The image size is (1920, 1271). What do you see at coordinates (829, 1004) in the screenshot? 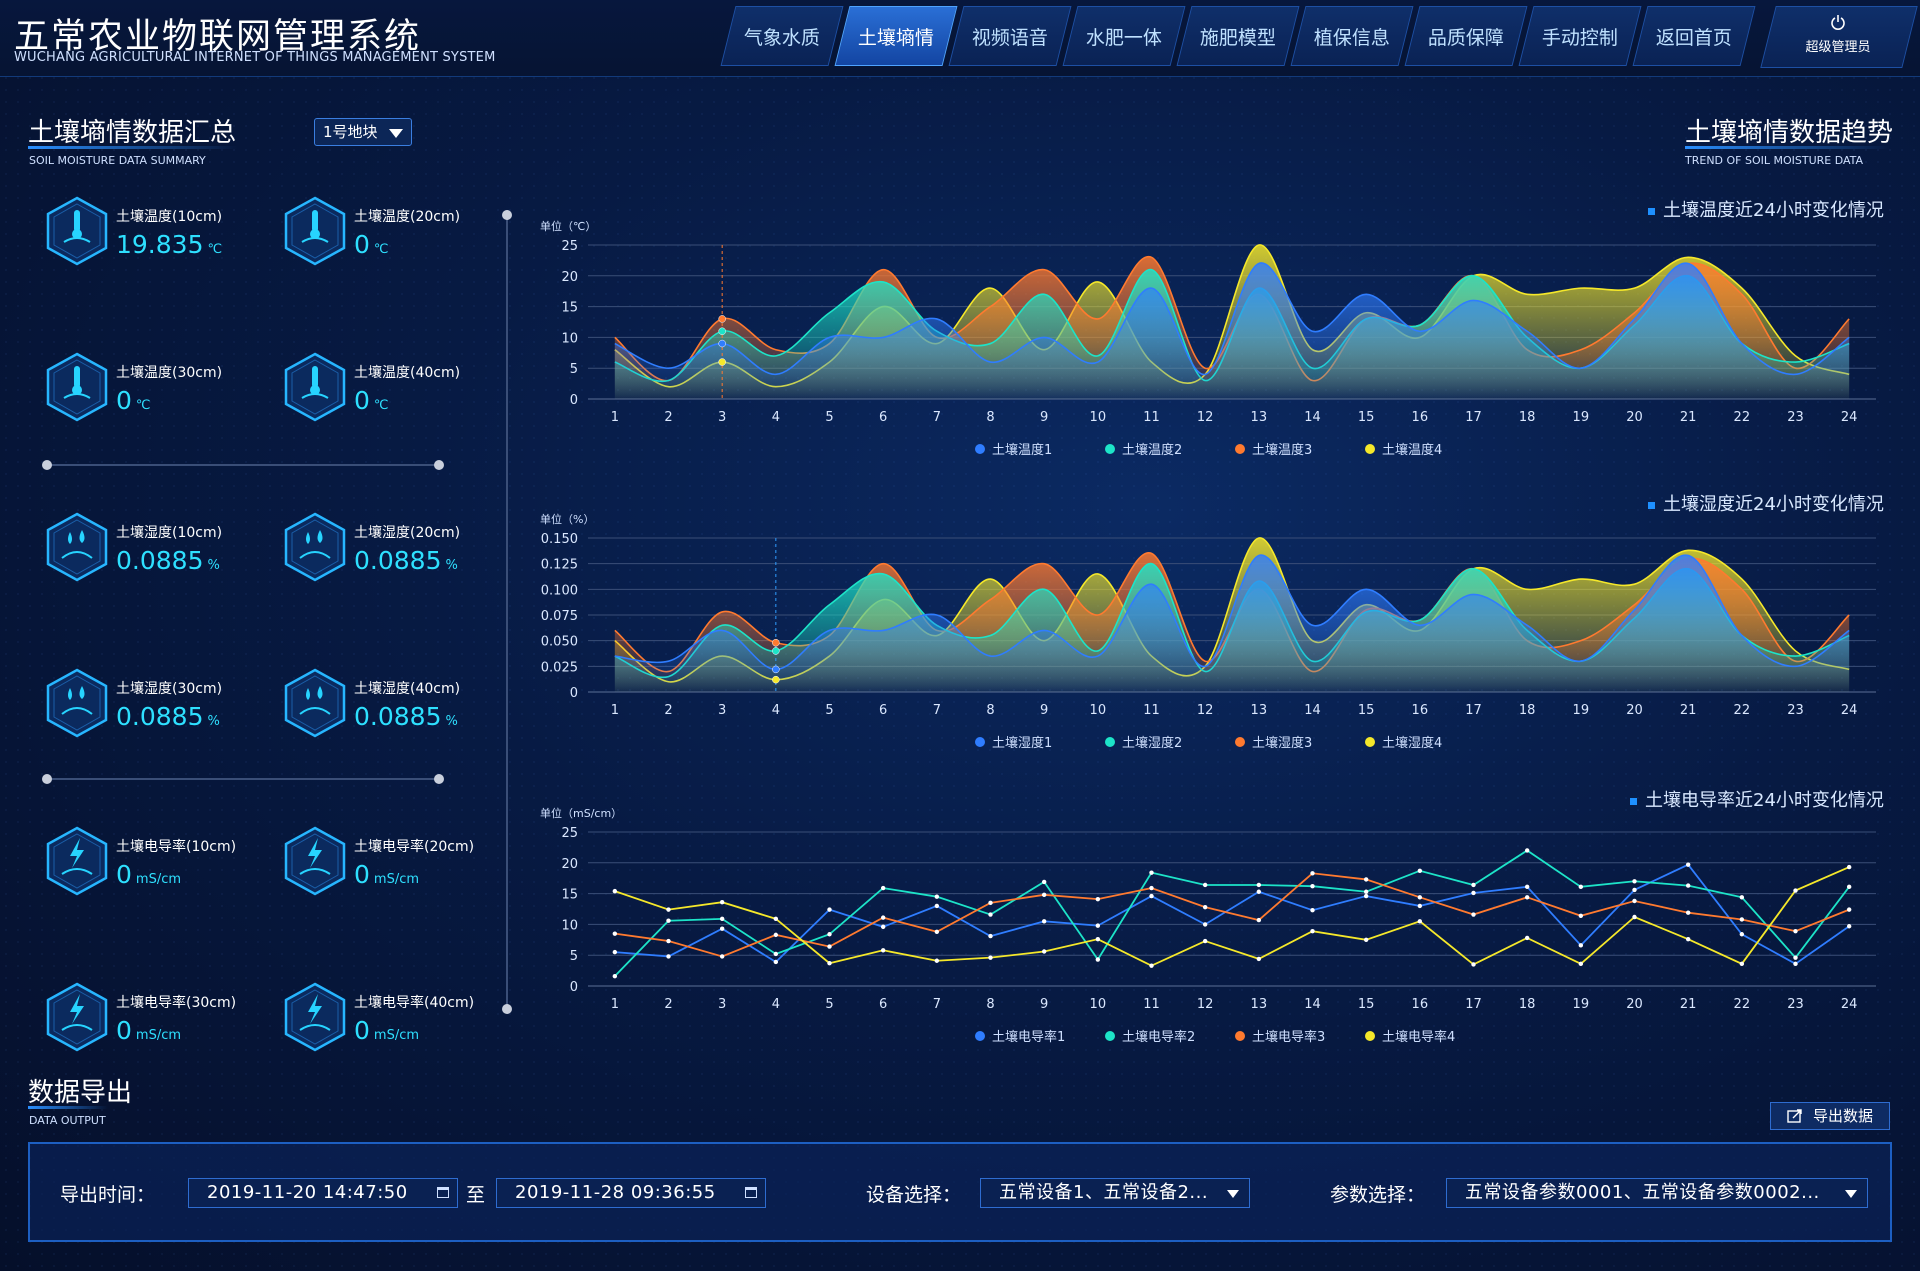
I see `x-tick-label: 5` at bounding box center [829, 1004].